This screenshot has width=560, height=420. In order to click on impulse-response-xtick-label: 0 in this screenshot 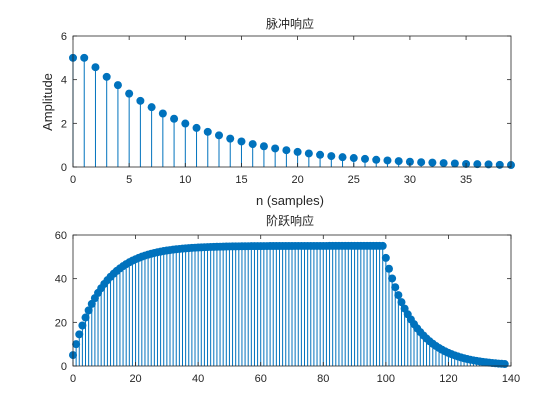, I will do `click(73, 180)`.